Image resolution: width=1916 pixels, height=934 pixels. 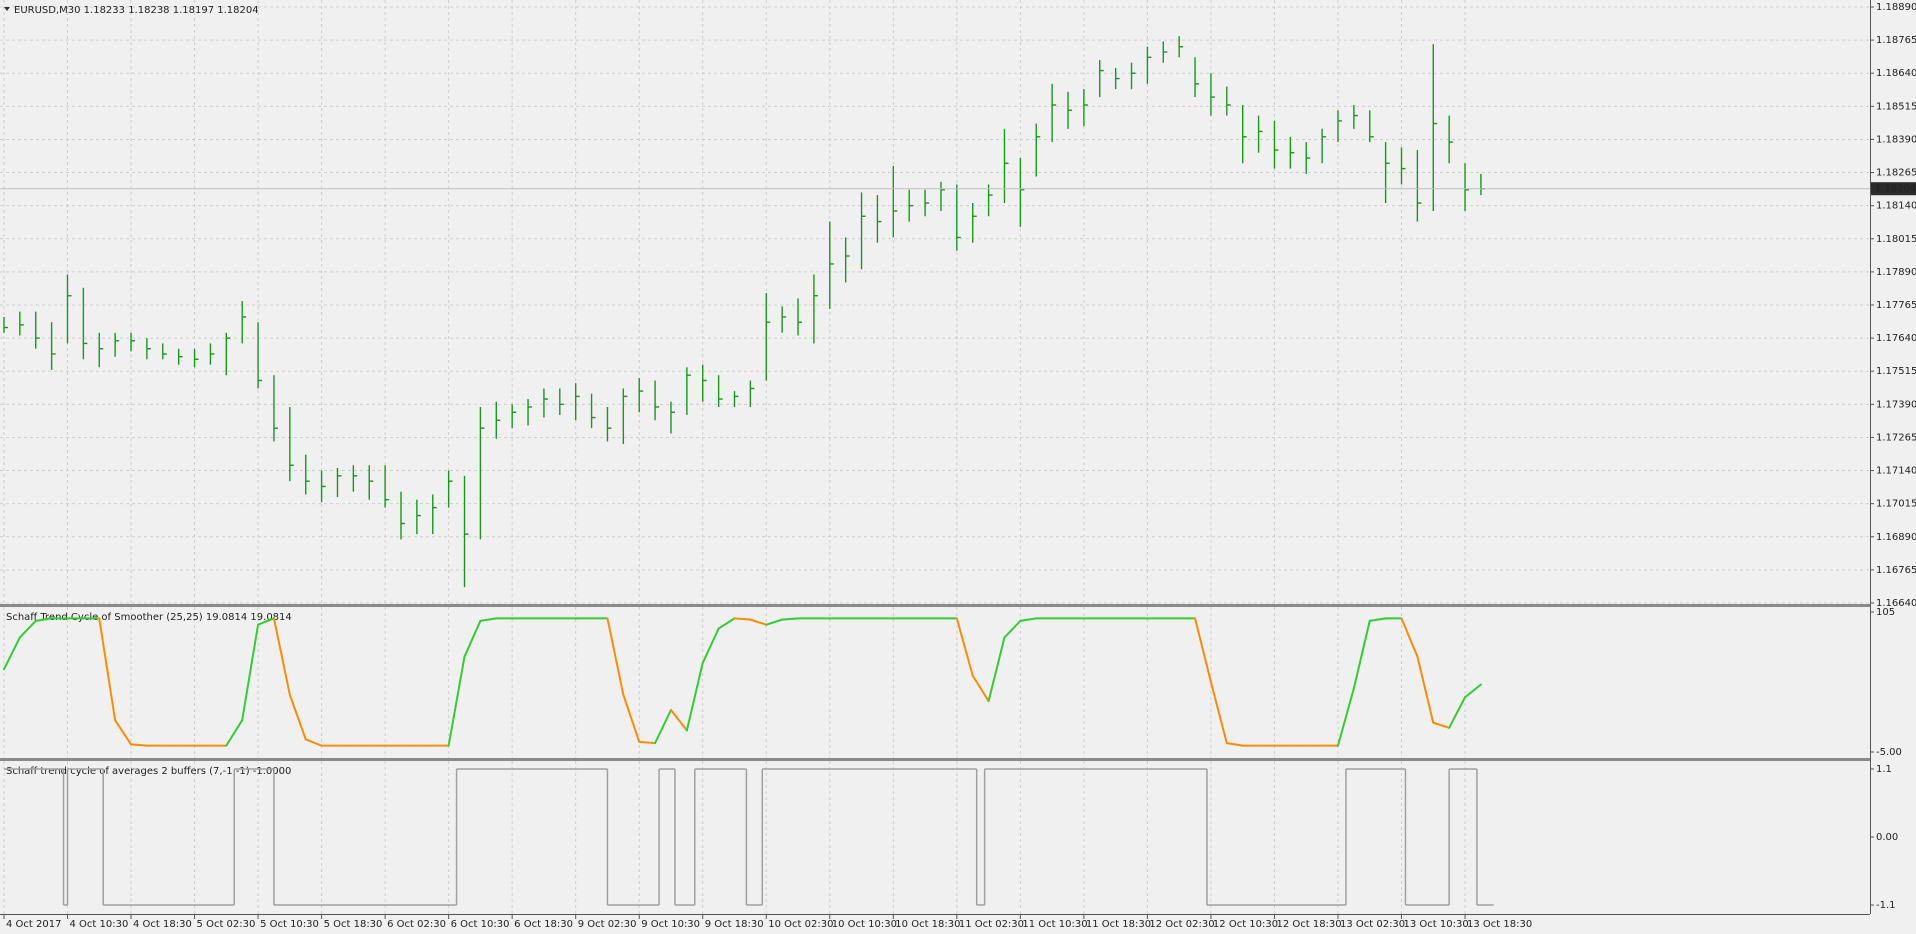 I want to click on y-tick-label: 1.16890, so click(x=1896, y=537).